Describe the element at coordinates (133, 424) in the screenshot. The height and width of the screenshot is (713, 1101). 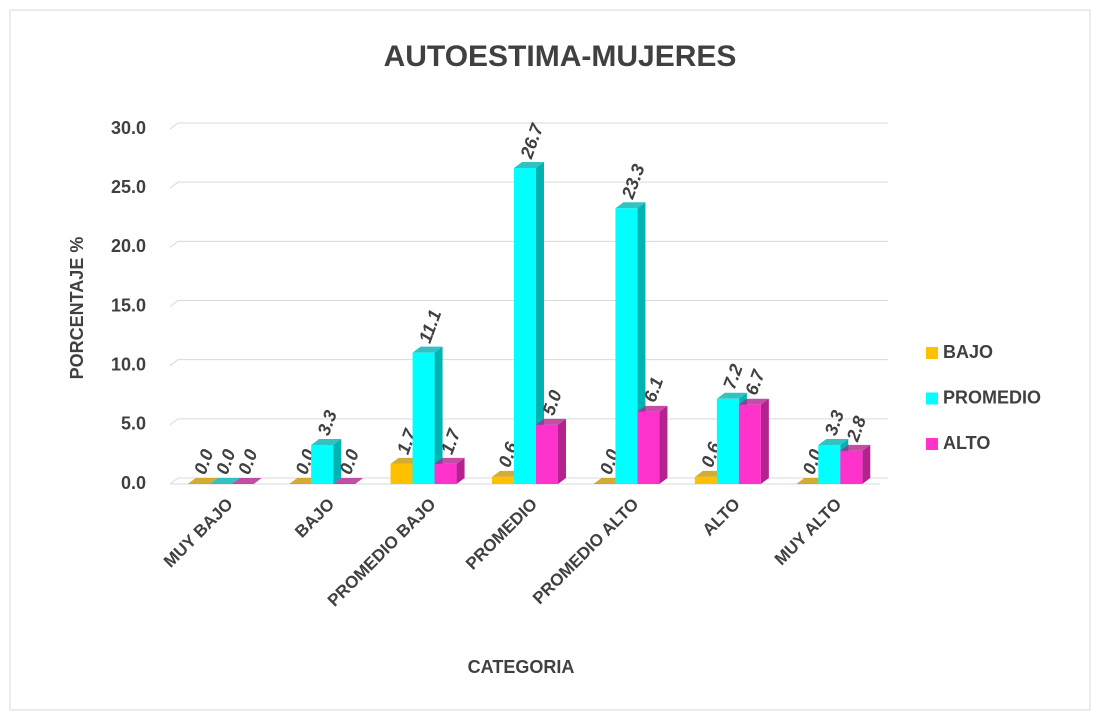
I see `y-tick-label: 5.0` at that location.